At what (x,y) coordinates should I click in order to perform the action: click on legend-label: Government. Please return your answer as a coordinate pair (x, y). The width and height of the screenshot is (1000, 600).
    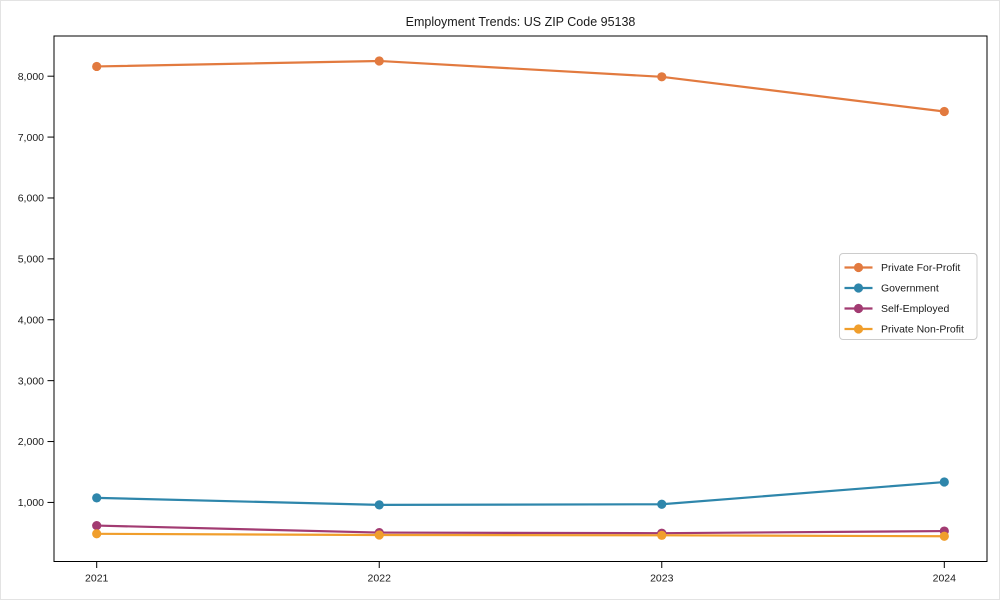
    Looking at the image, I should click on (910, 289).